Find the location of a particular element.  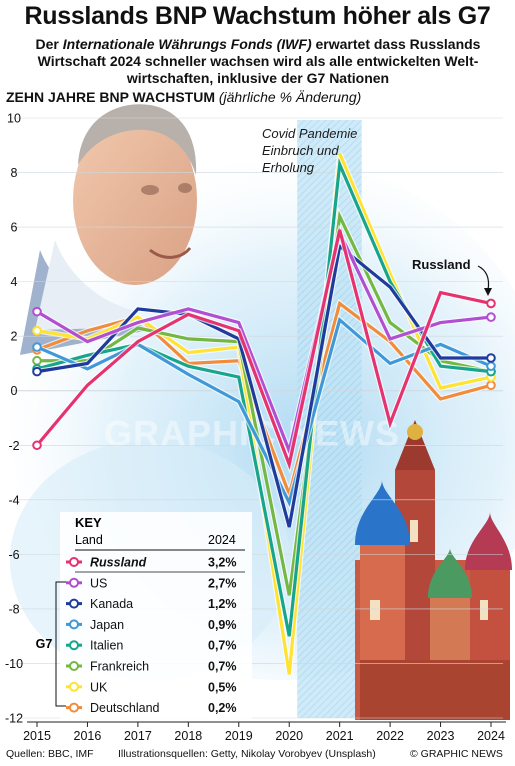

series-start-point-us is located at coordinates (37, 311).